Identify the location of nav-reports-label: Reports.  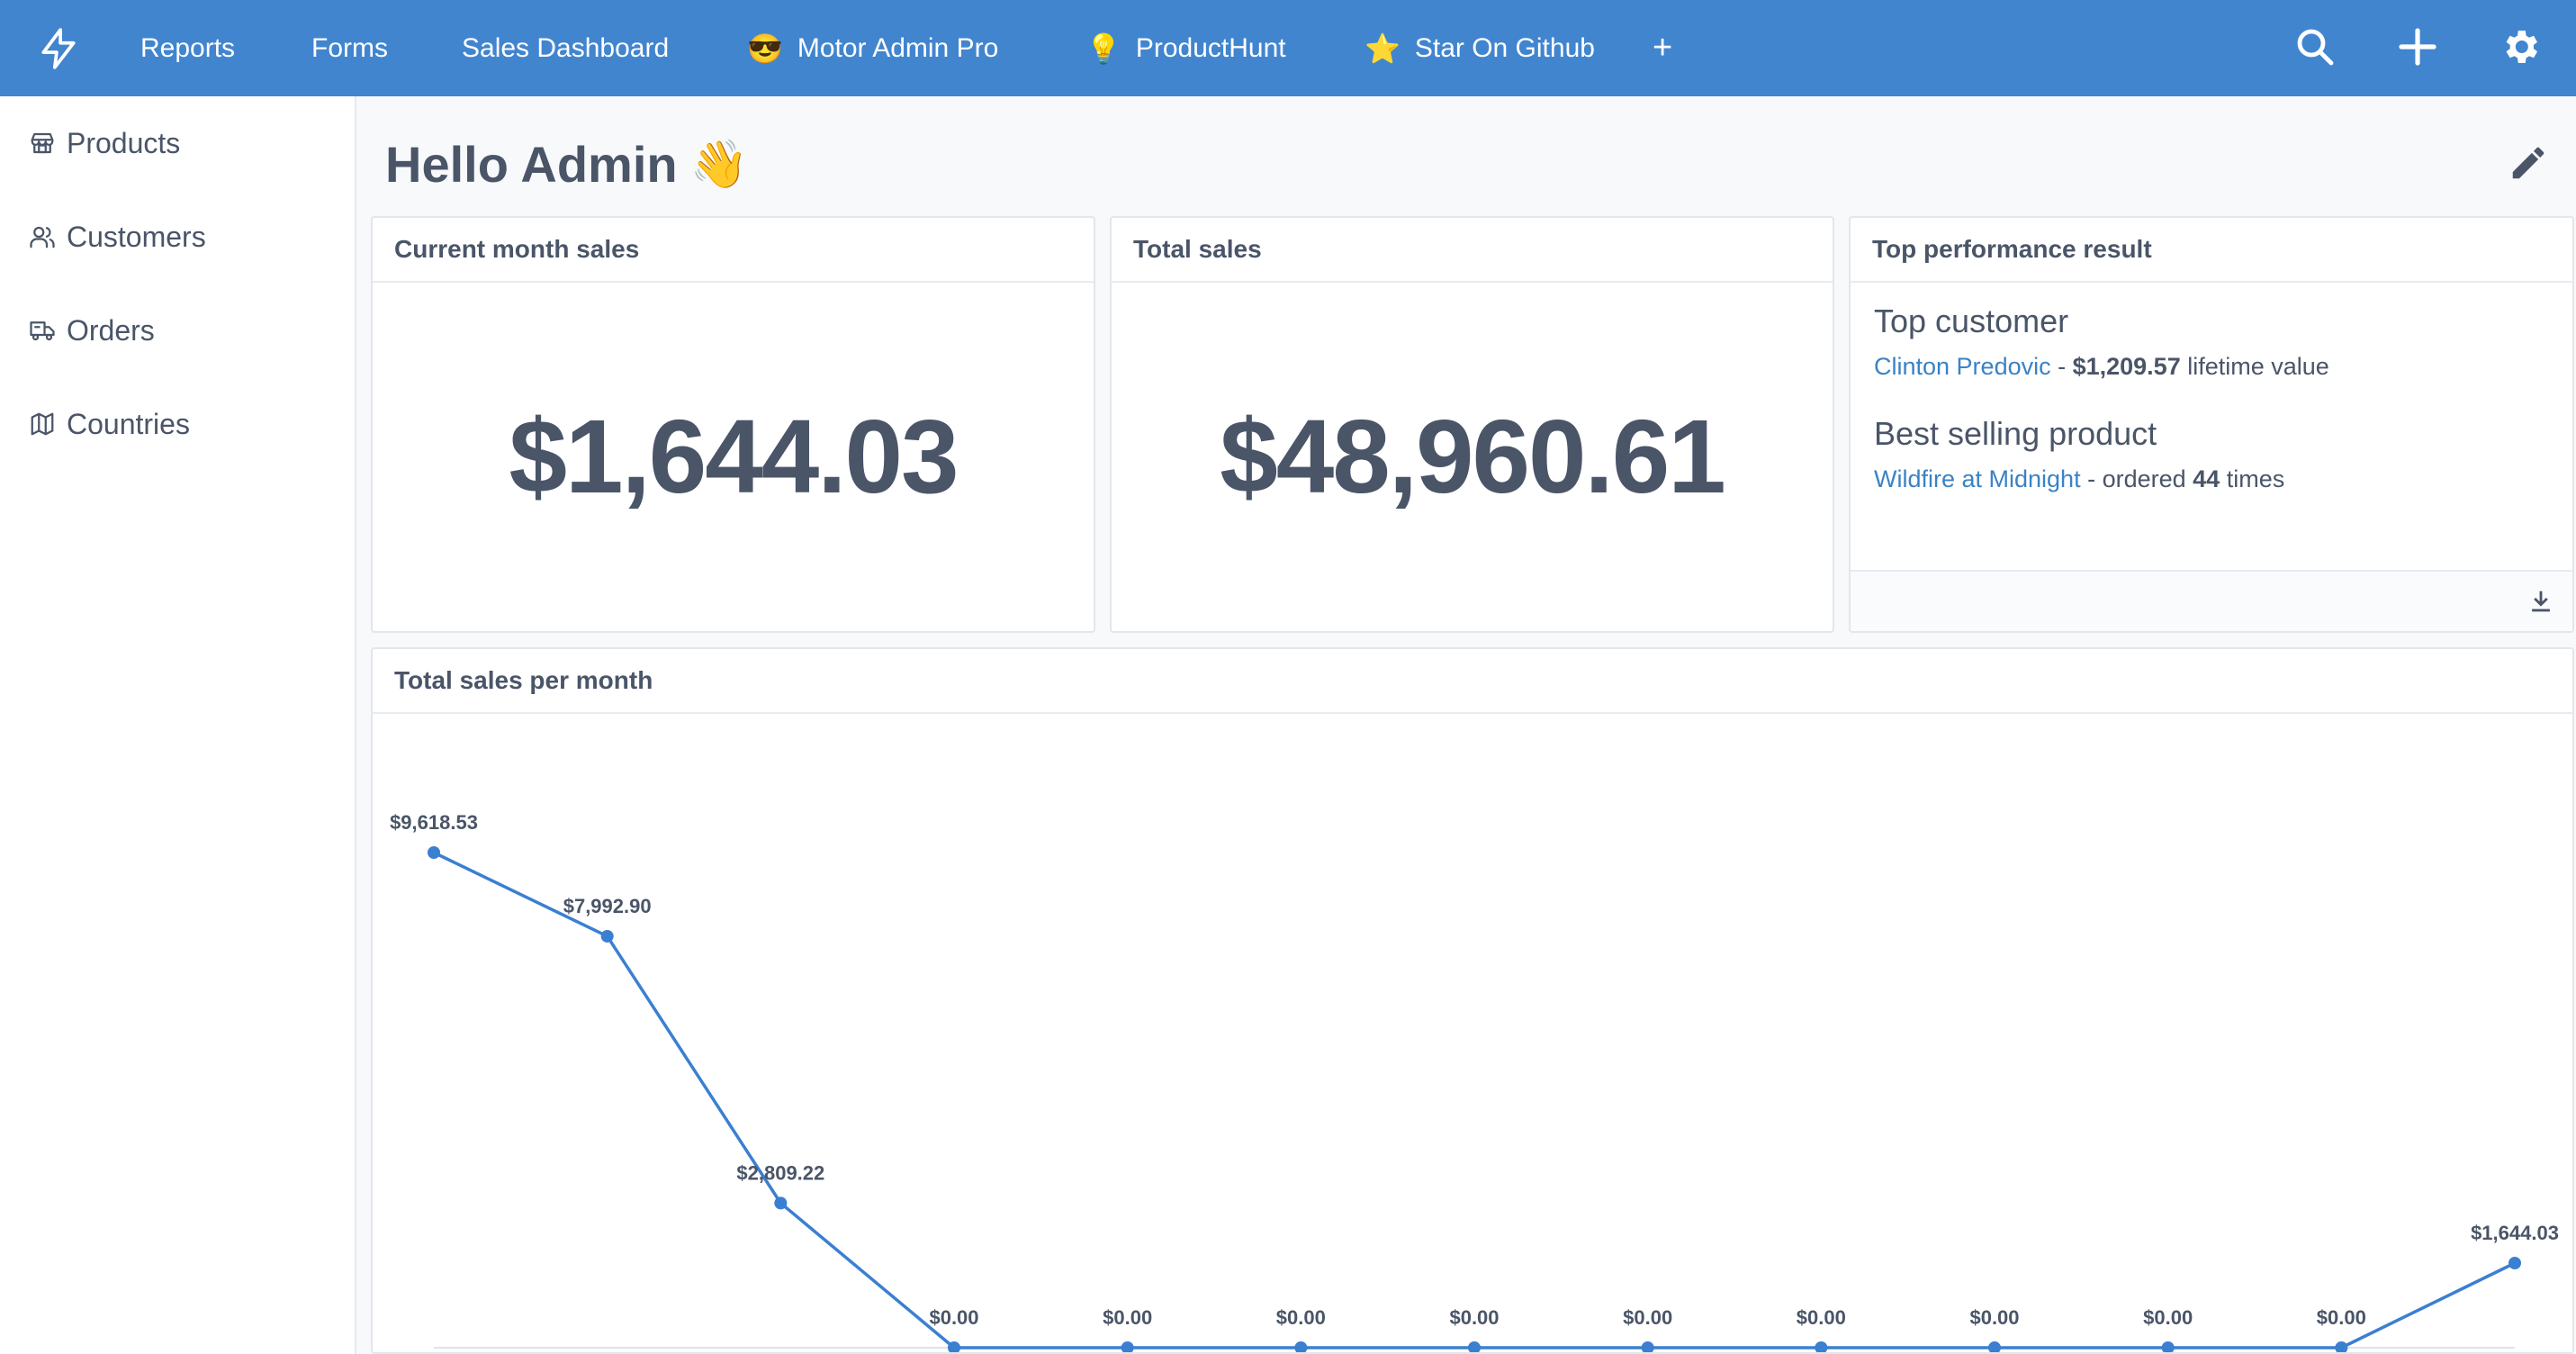
(188, 47).